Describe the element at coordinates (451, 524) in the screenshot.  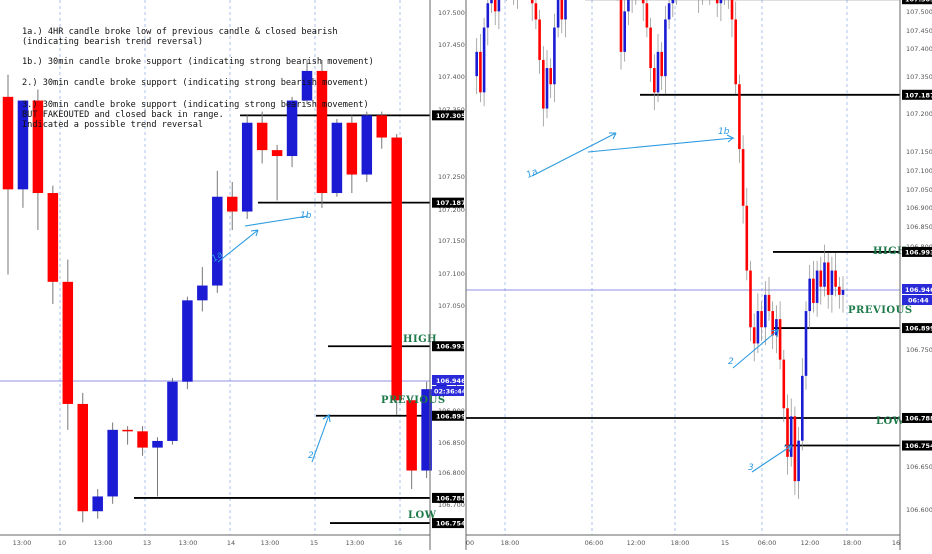
I see `left-level-tag-label: 106.754` at that location.